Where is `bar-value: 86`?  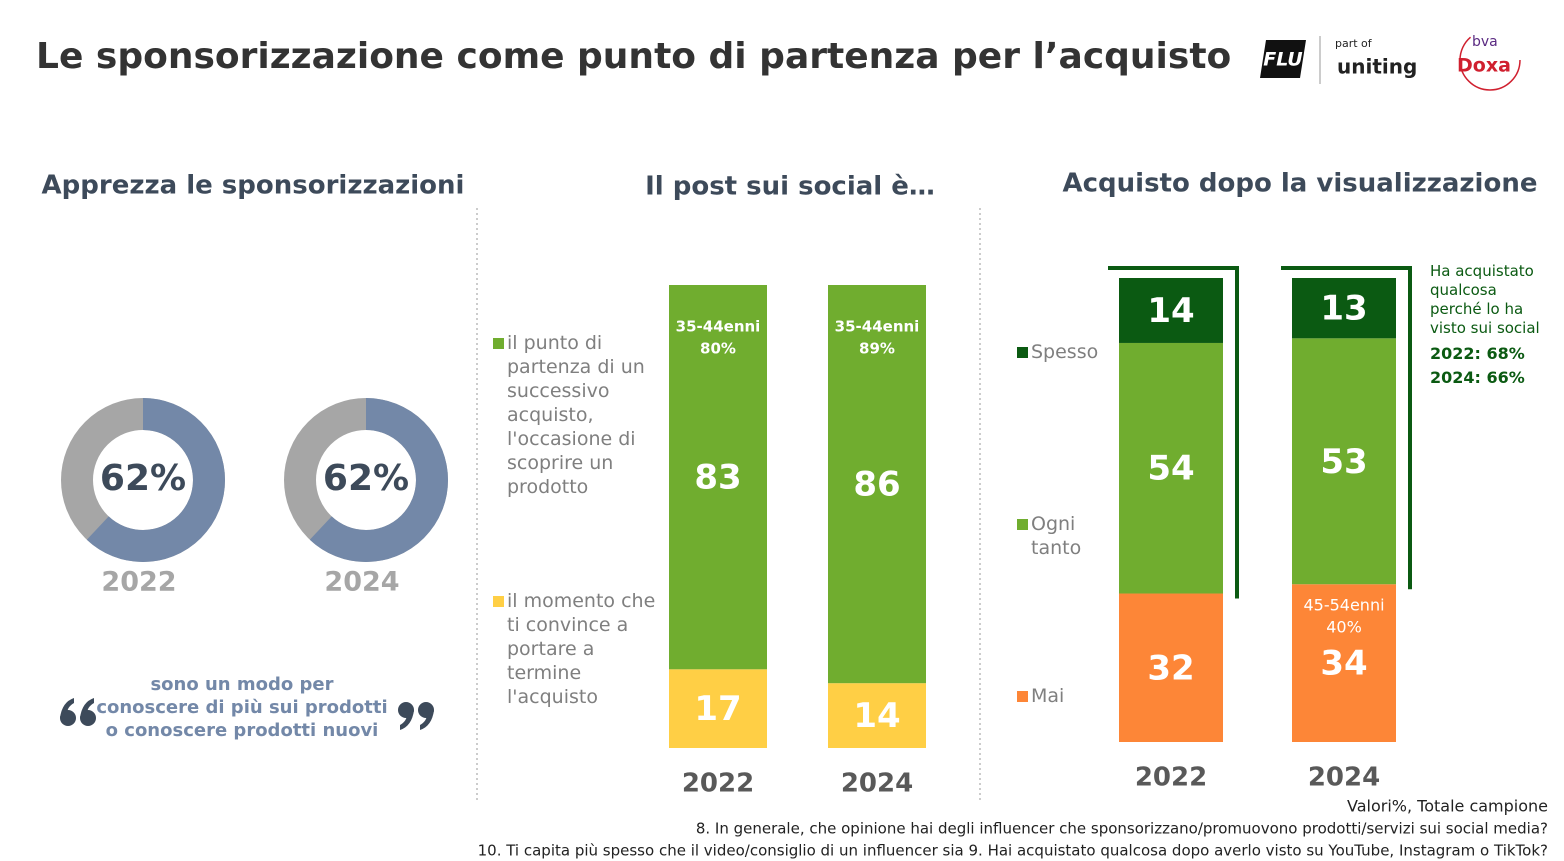
bar-value: 86 is located at coordinates (876, 485).